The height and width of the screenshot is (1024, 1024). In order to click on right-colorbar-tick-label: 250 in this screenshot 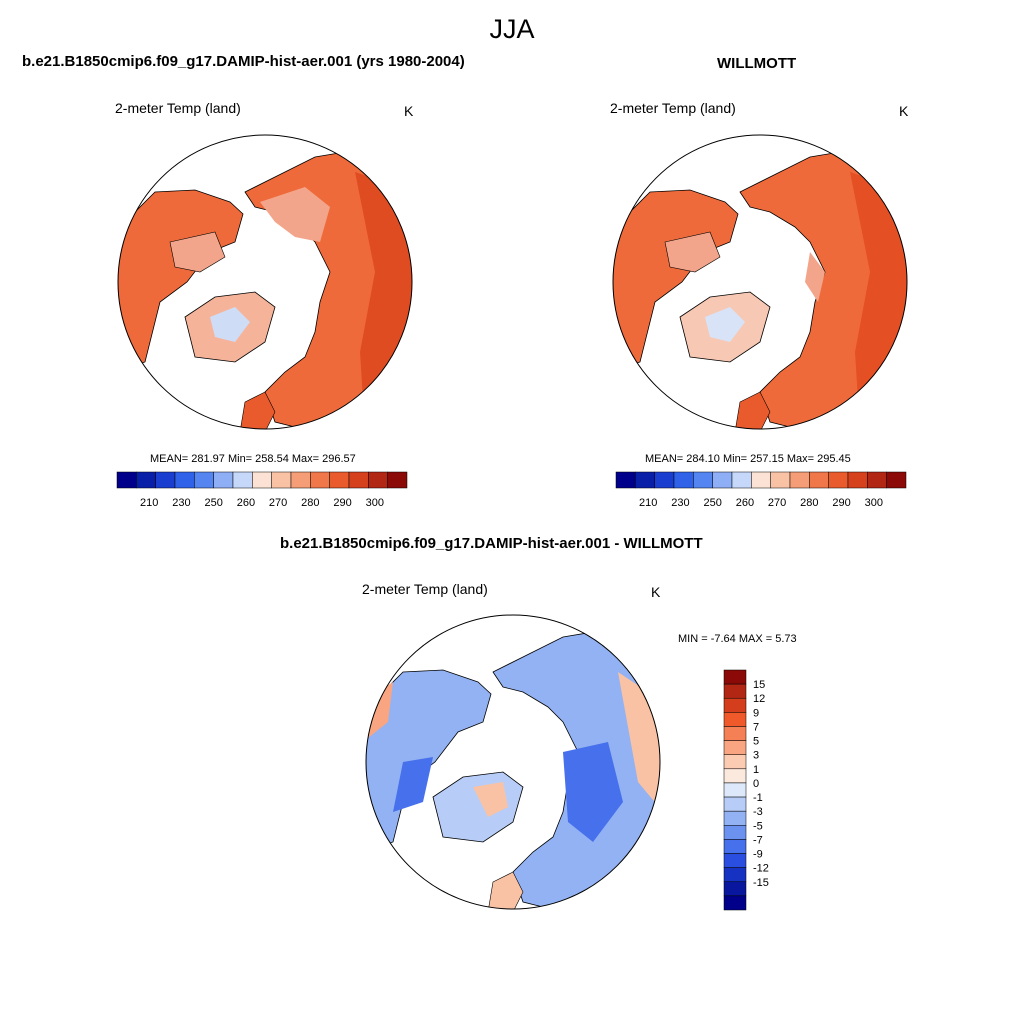, I will do `click(712, 503)`.